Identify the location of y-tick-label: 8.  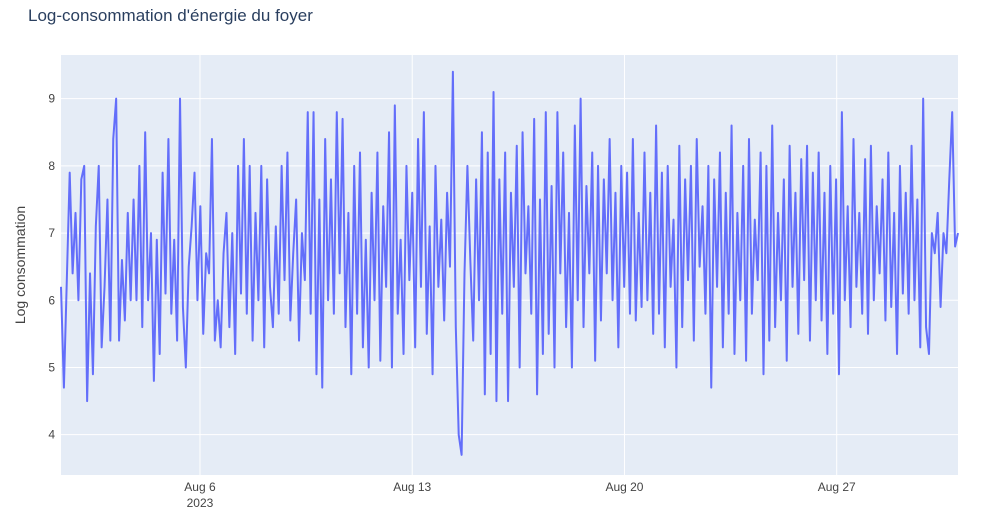
(51, 166).